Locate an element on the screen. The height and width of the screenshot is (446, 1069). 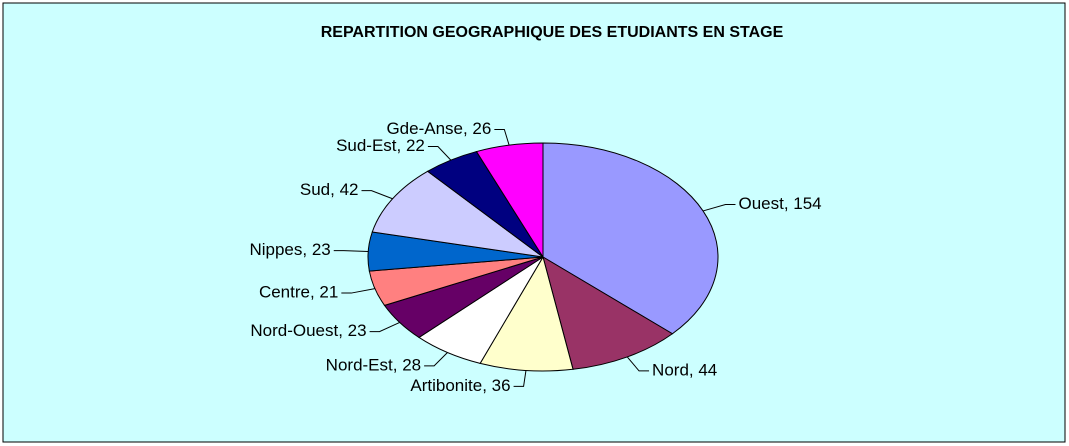
data-label: Sud, 42 is located at coordinates (329, 189).